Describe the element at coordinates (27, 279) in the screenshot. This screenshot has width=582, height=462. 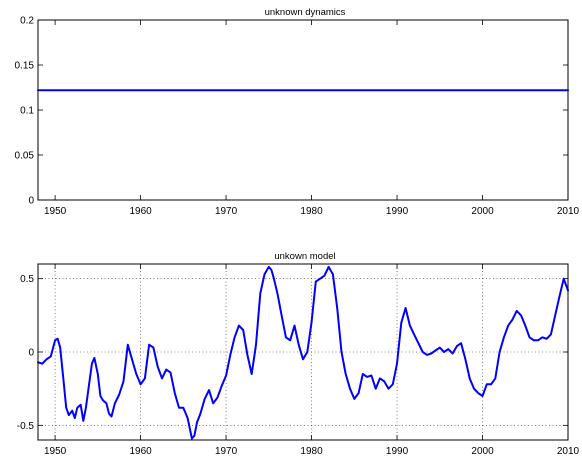
I see `bottom-y-tick-label-2: 0.5` at that location.